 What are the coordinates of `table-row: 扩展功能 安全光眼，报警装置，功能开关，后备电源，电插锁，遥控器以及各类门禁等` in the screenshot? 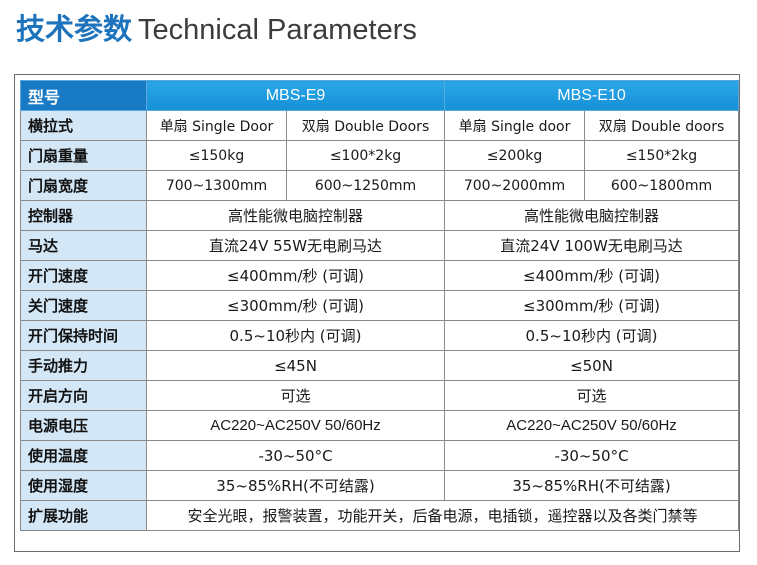 It's located at (380, 515).